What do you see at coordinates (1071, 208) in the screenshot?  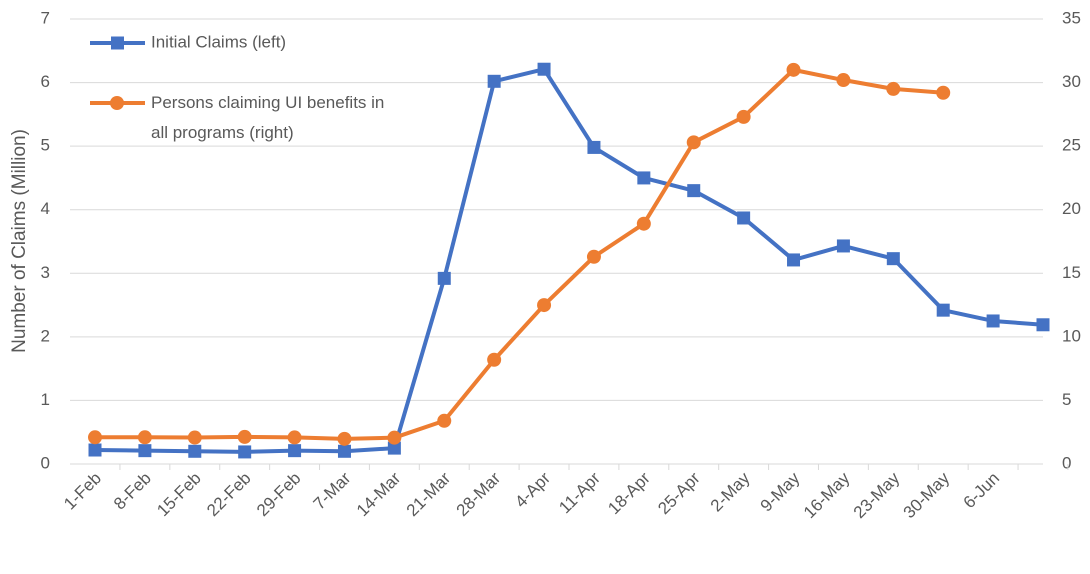 I see `y2-tick-label: 20` at bounding box center [1071, 208].